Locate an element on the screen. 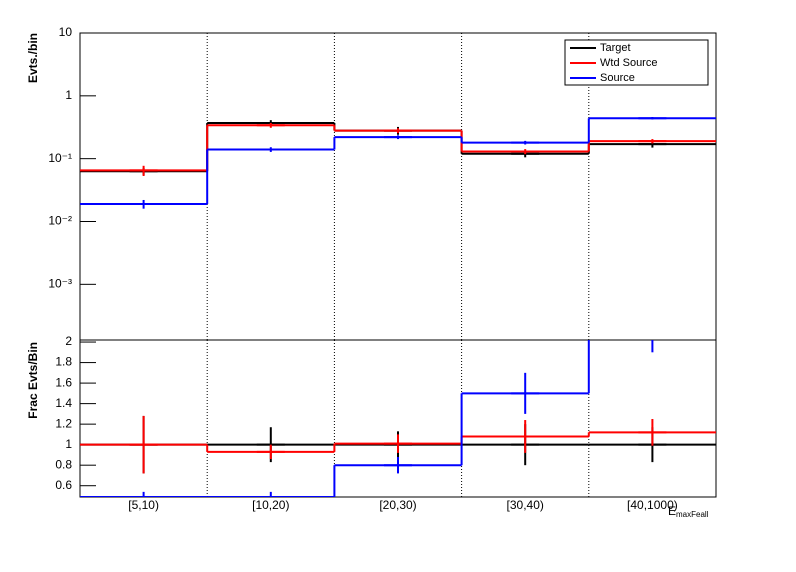 The height and width of the screenshot is (572, 796). x-axis-title-sub: maxFeall is located at coordinates (692, 514).